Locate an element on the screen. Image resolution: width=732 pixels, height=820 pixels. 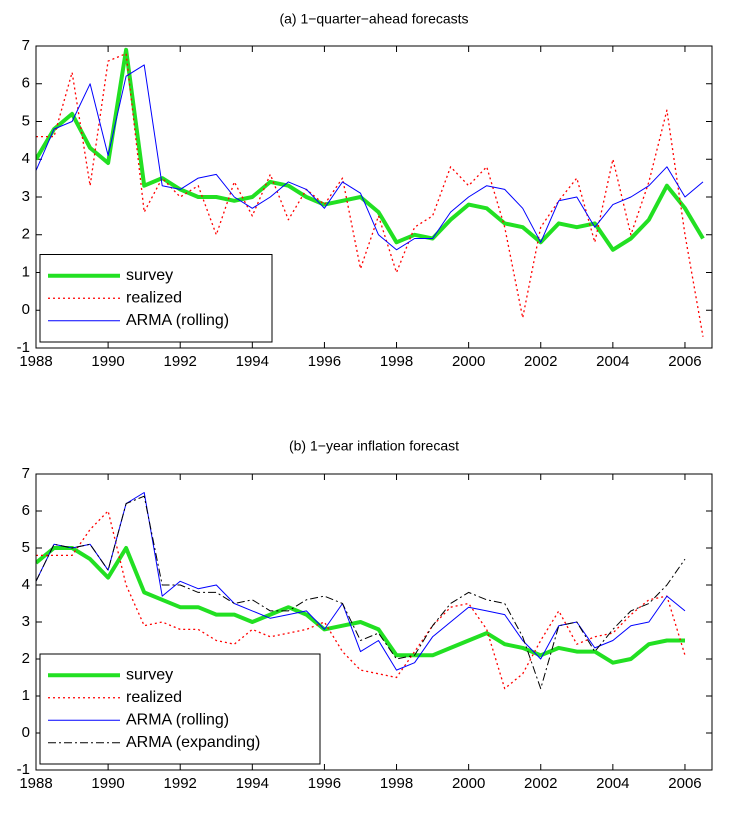
chart-title: (a) 1−quarter−ahead forecasts is located at coordinates (373, 19).